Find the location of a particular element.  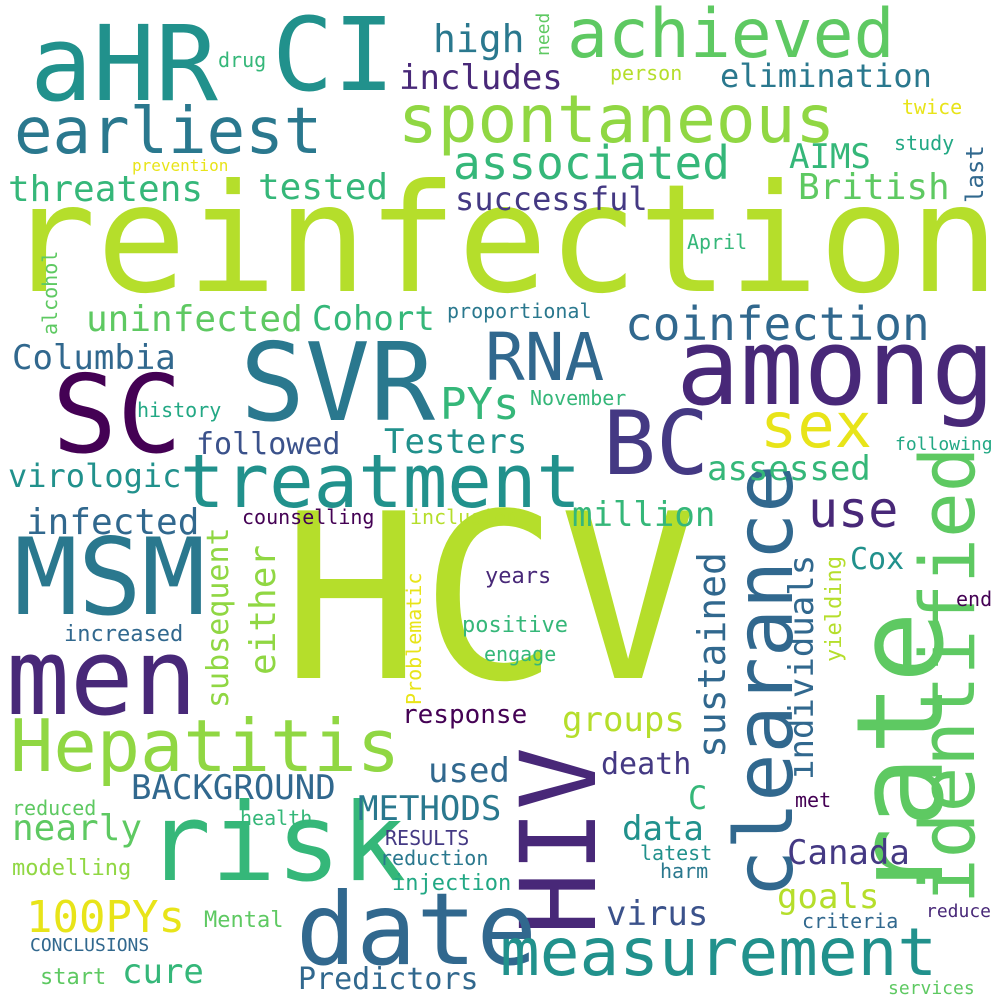

word-criteria: criteria is located at coordinates (850, 921).